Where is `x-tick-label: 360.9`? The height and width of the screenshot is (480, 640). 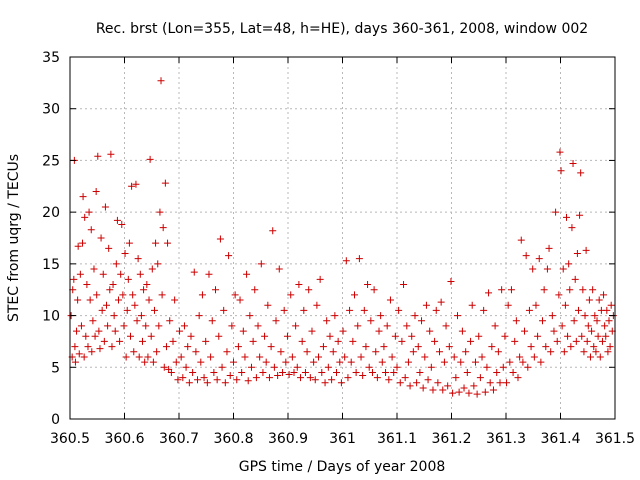
x-tick-label: 360.9 is located at coordinates (288, 439).